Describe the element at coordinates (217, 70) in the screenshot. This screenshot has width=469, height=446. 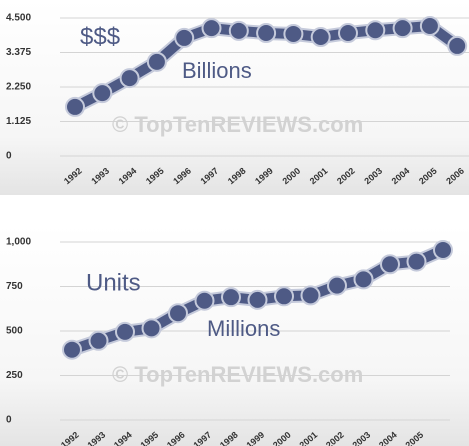
I see `annotation: Billions` at that location.